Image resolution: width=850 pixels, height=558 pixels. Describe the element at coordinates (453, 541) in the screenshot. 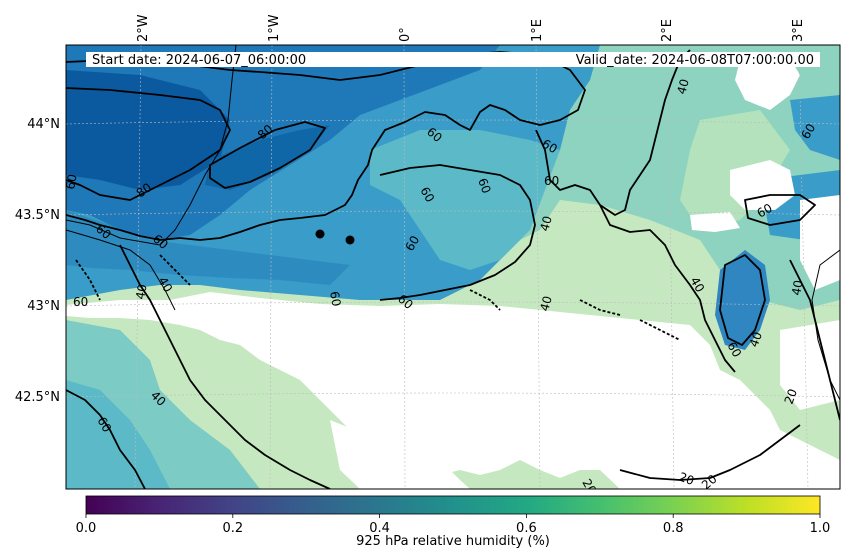

I see `colorbar-title: 925 hPa relative humidity (%)` at that location.